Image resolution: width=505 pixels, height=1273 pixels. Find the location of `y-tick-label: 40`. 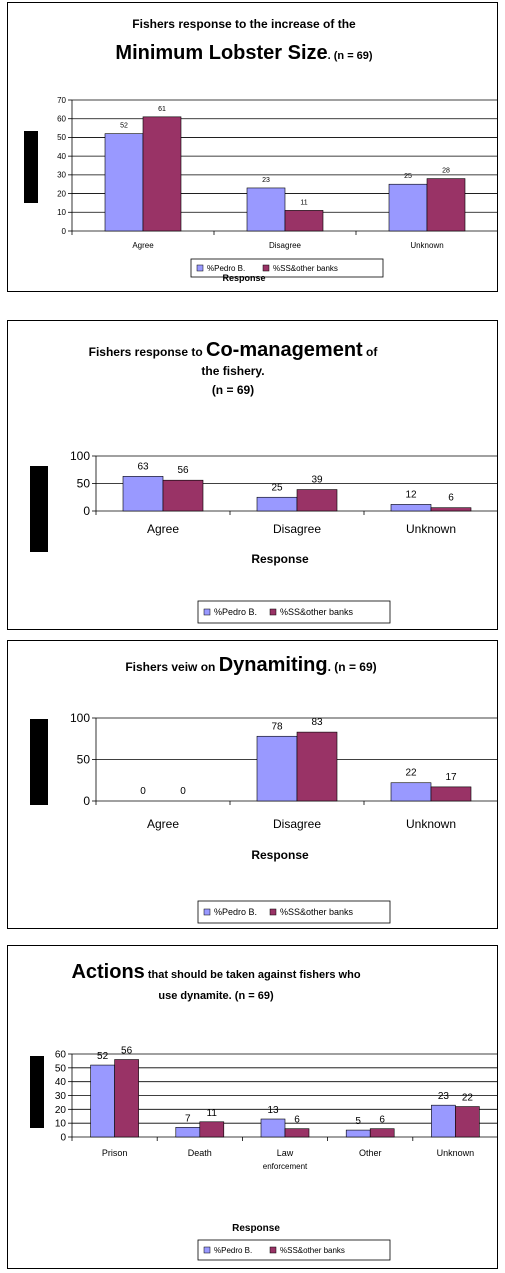

y-tick-label: 40 is located at coordinates (61, 156).